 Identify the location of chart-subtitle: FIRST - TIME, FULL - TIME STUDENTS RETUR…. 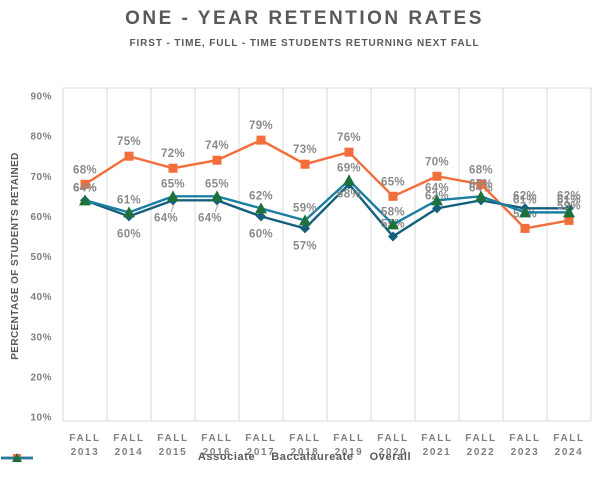
(304, 43).